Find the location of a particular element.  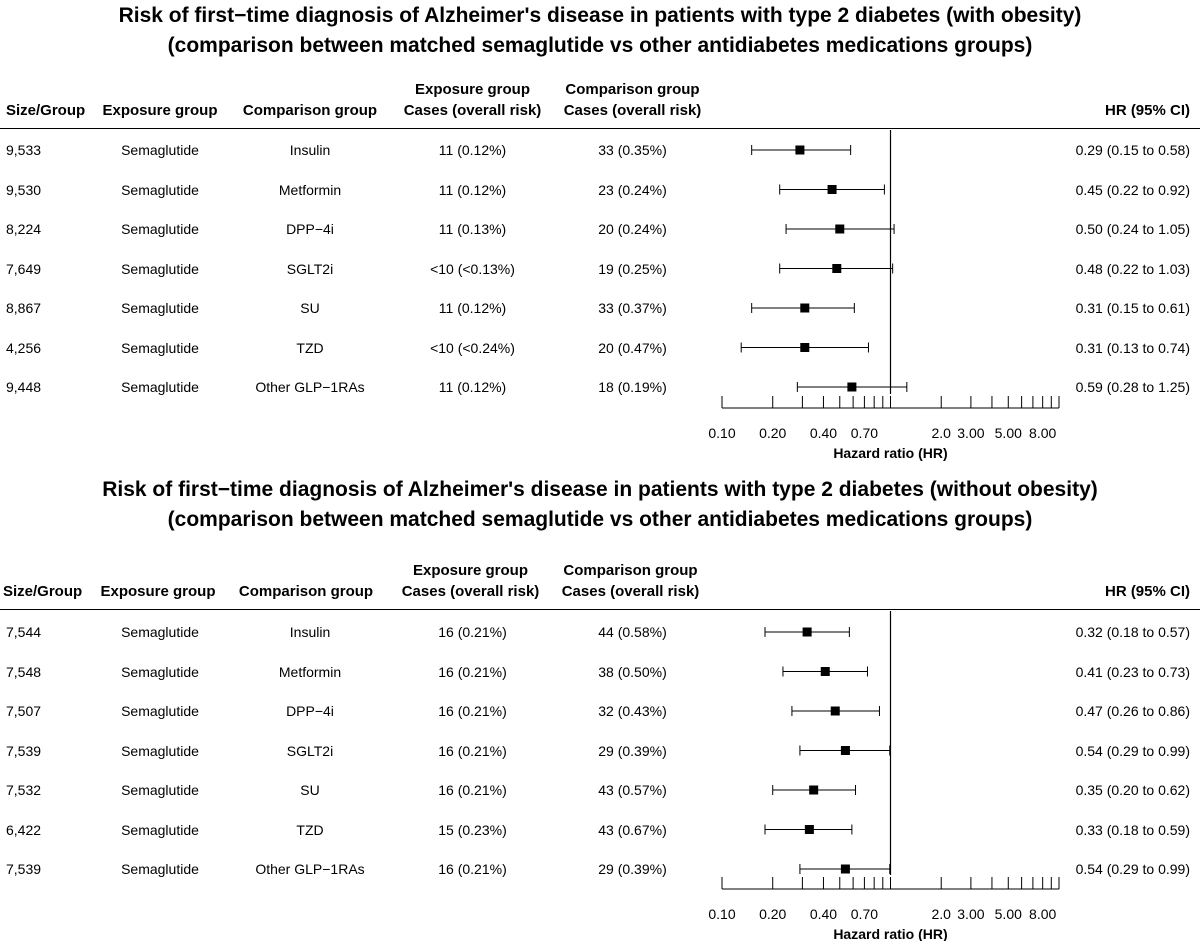

exposure-cases-cell: <10 (<0.24%) is located at coordinates (472, 347).